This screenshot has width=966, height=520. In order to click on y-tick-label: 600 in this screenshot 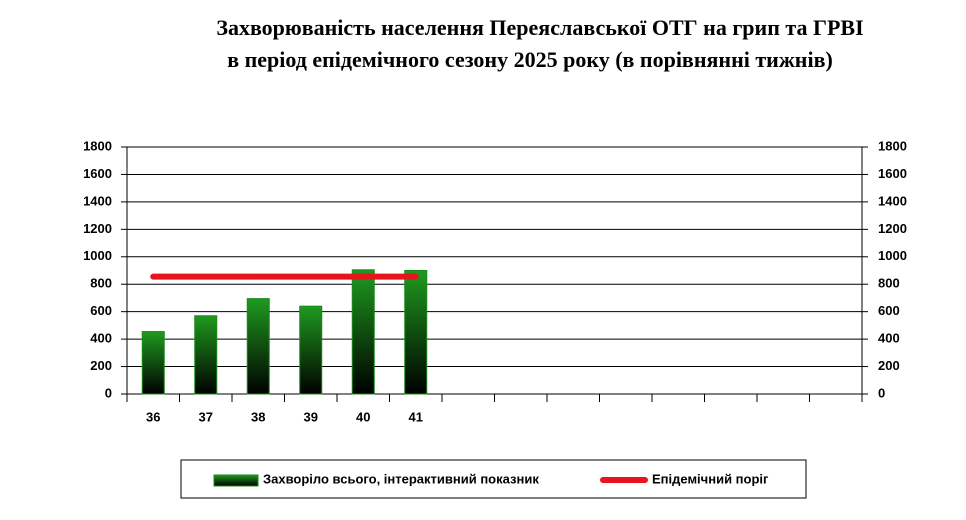, I will do `click(101, 310)`.